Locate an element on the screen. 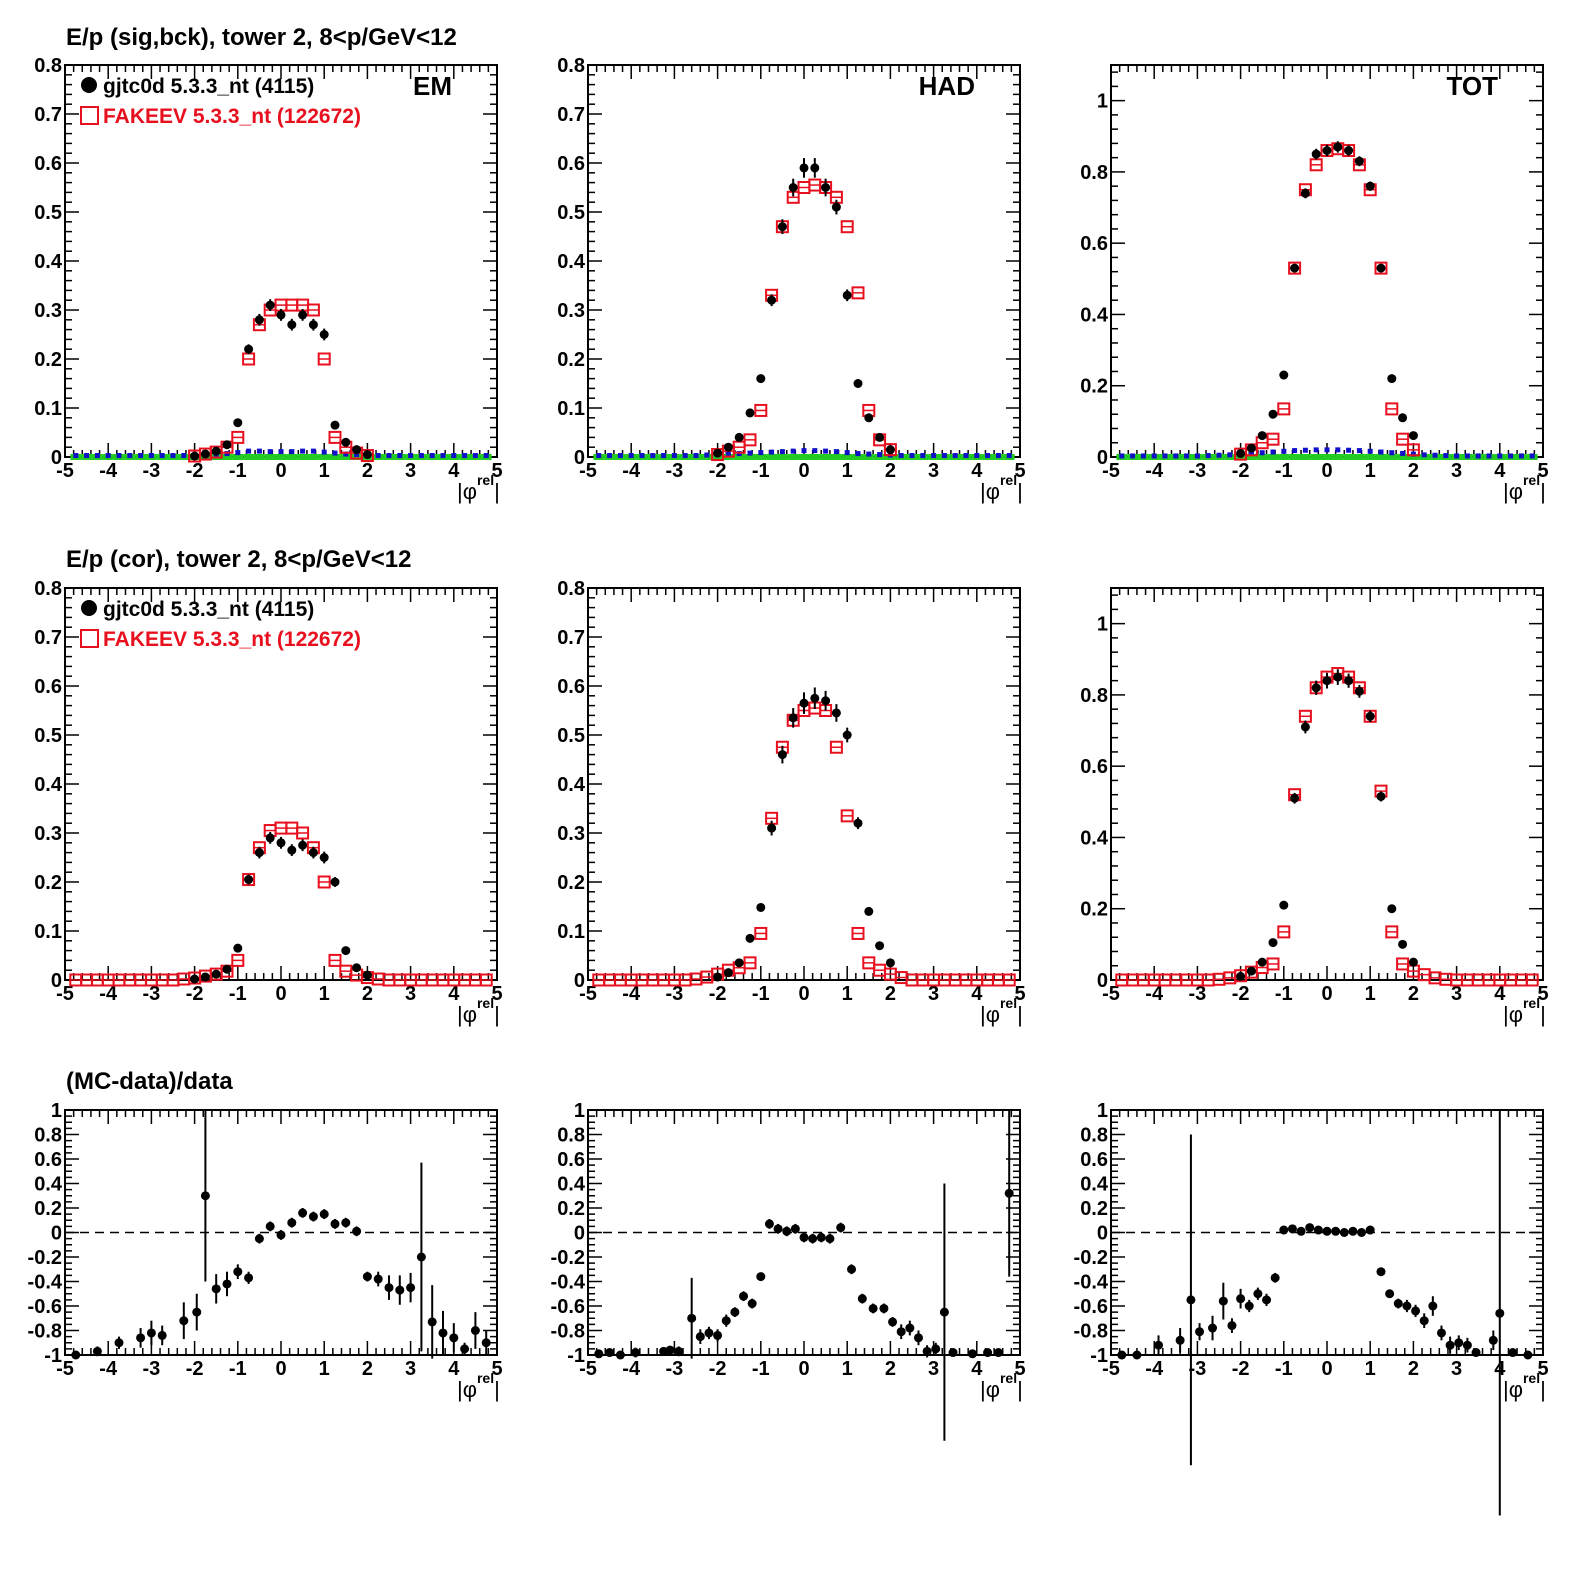 The height and width of the screenshot is (1575, 1575). legend-mc-marker is located at coordinates (89, 115).